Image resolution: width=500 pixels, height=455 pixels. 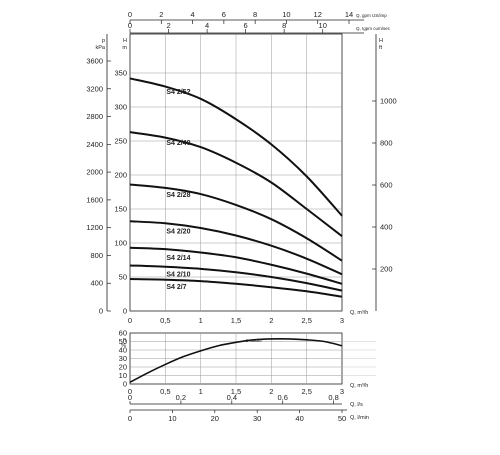 What do you see at coordinates (120, 243) in the screenshot?
I see `y-inner-tick-label: 100` at bounding box center [120, 243].